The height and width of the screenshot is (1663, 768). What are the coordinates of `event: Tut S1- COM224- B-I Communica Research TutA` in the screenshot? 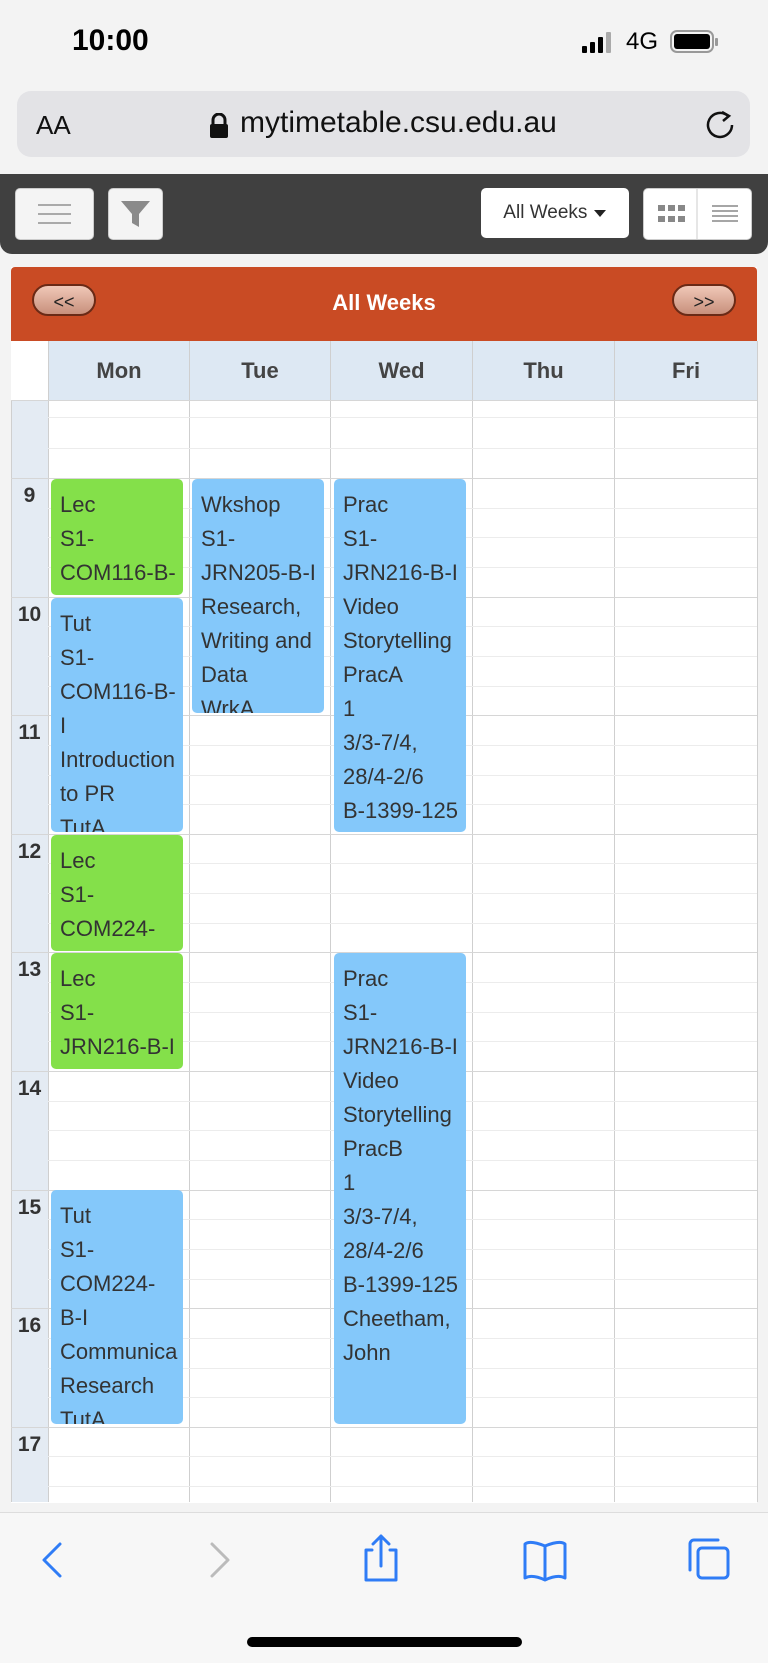 It's located at (117, 1307).